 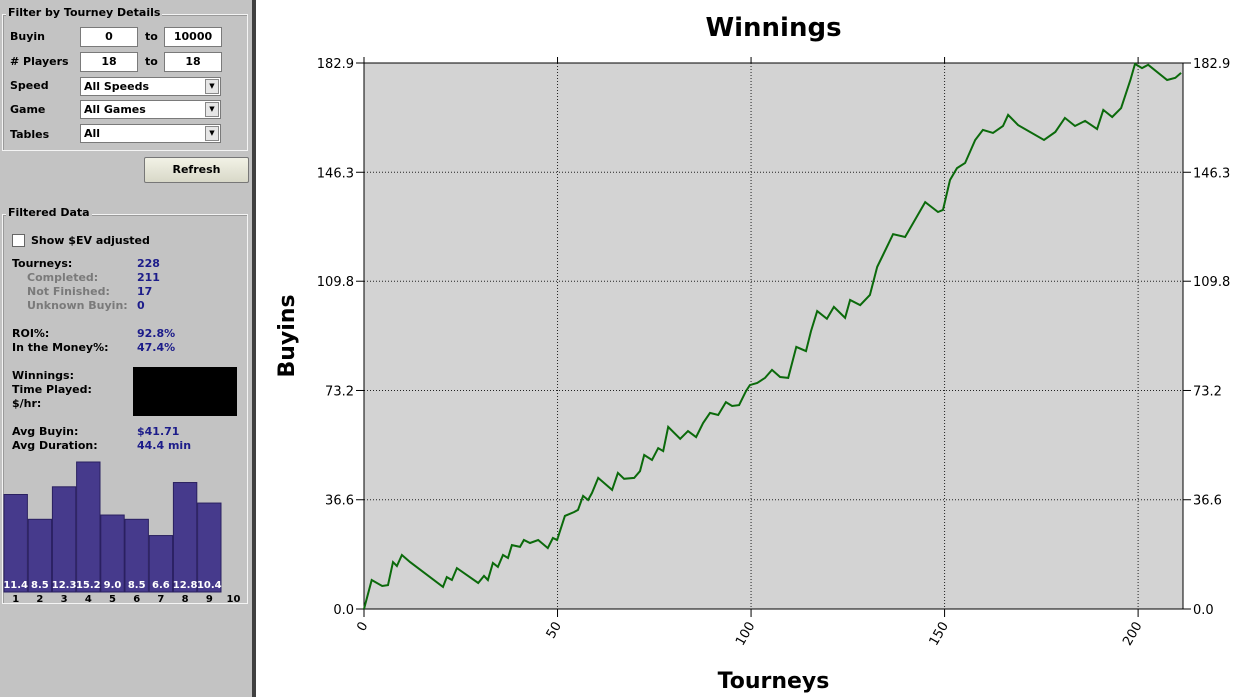 I want to click on hidden-values, so click(x=185, y=391).